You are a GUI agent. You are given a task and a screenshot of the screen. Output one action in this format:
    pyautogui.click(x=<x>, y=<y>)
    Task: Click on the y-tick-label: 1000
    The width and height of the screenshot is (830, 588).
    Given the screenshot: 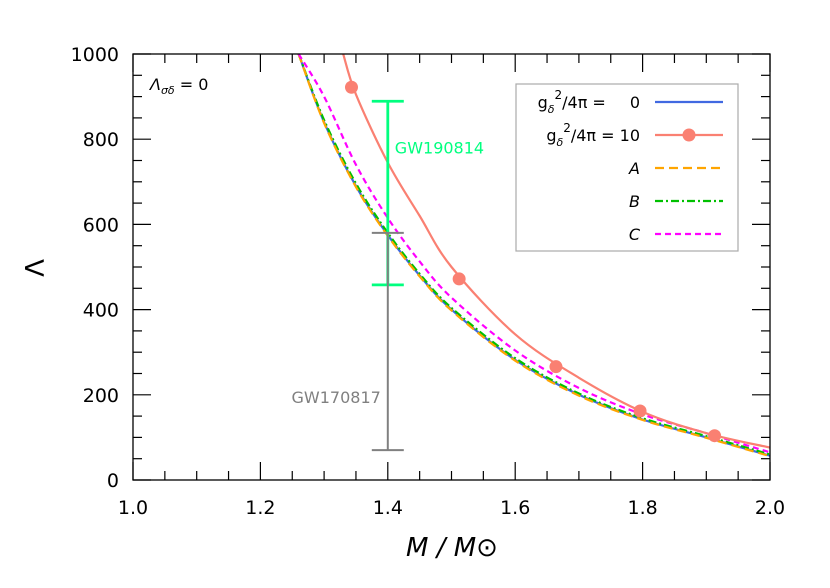 What is the action you would take?
    pyautogui.click(x=95, y=55)
    